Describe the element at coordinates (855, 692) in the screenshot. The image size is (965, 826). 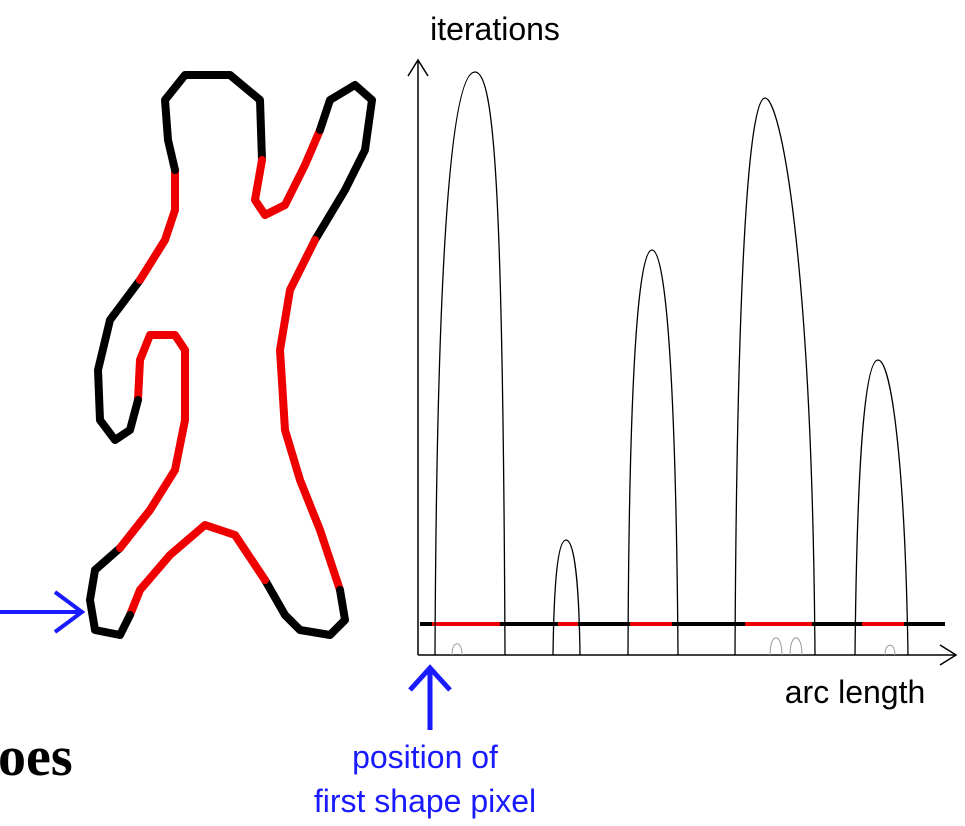
I see `x-axis-label: arc length` at that location.